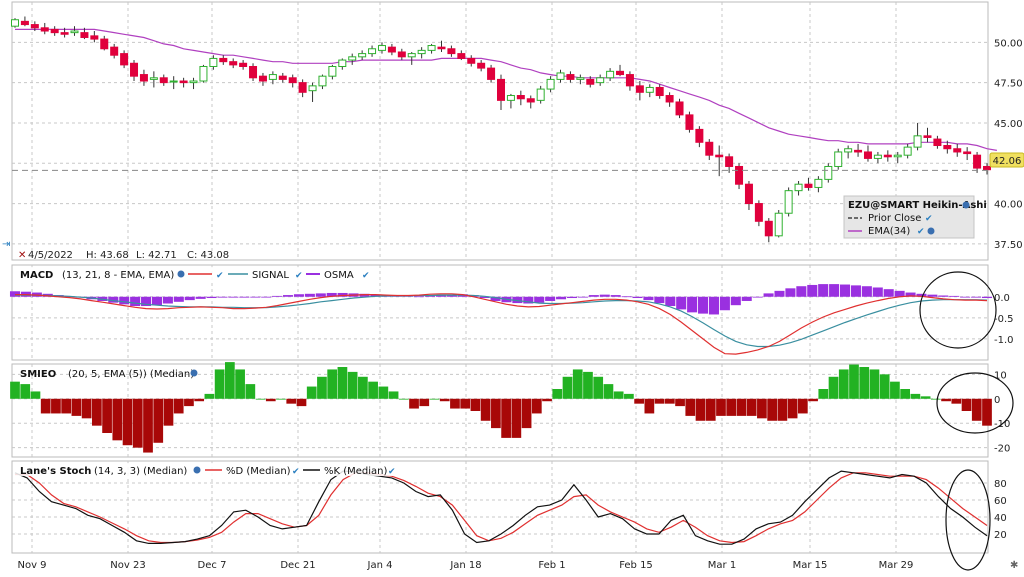  Describe the element at coordinates (1008, 43) in the screenshot. I see `y-tick-label: 50.00` at that location.